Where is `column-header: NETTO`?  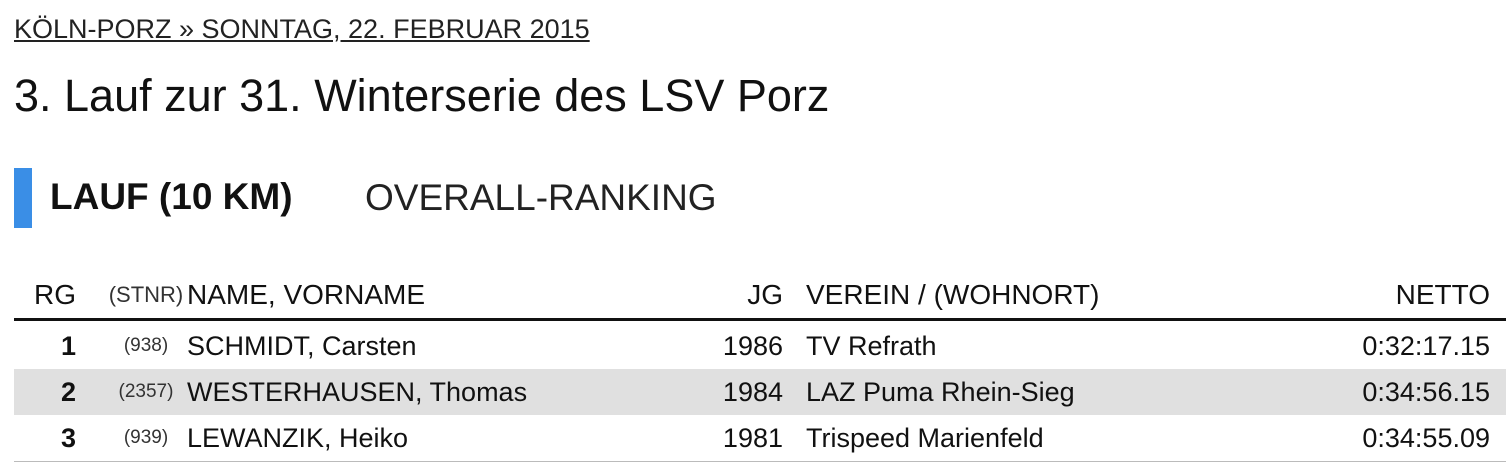 column-header: NETTO is located at coordinates (1442, 294).